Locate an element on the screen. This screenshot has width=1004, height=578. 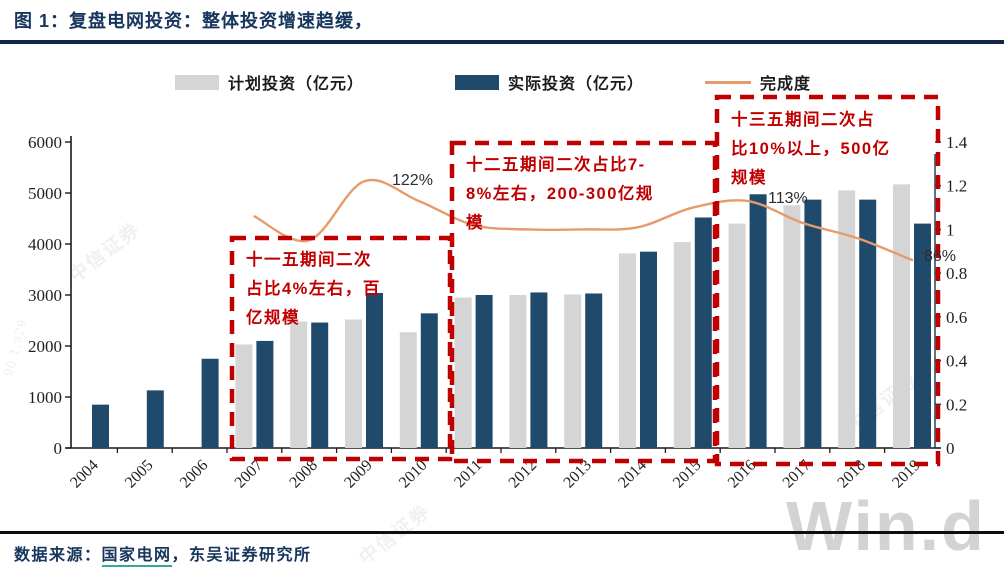
bar-actual-2015 is located at coordinates (703, 332).